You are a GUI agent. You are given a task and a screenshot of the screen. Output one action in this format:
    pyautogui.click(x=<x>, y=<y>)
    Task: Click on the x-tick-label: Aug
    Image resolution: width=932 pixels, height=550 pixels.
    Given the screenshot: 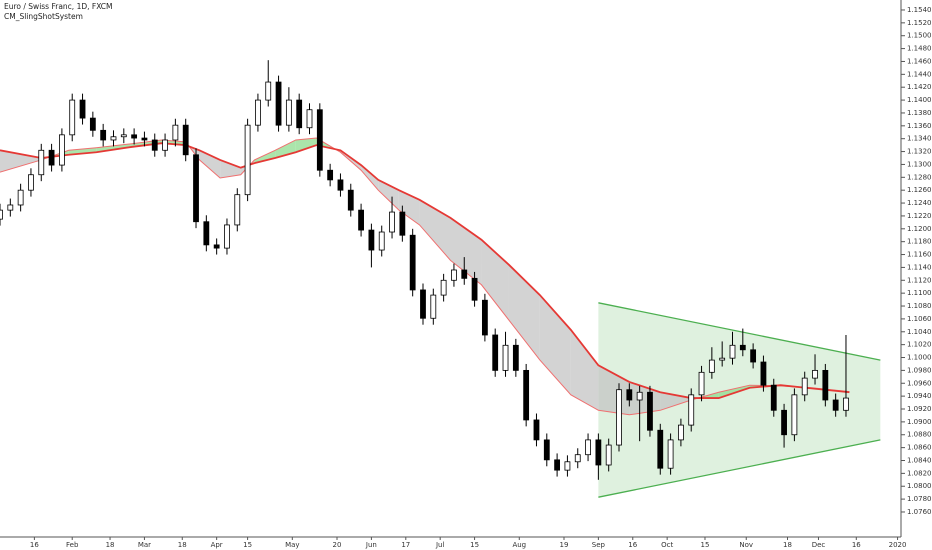 What is the action you would take?
    pyautogui.click(x=519, y=545)
    